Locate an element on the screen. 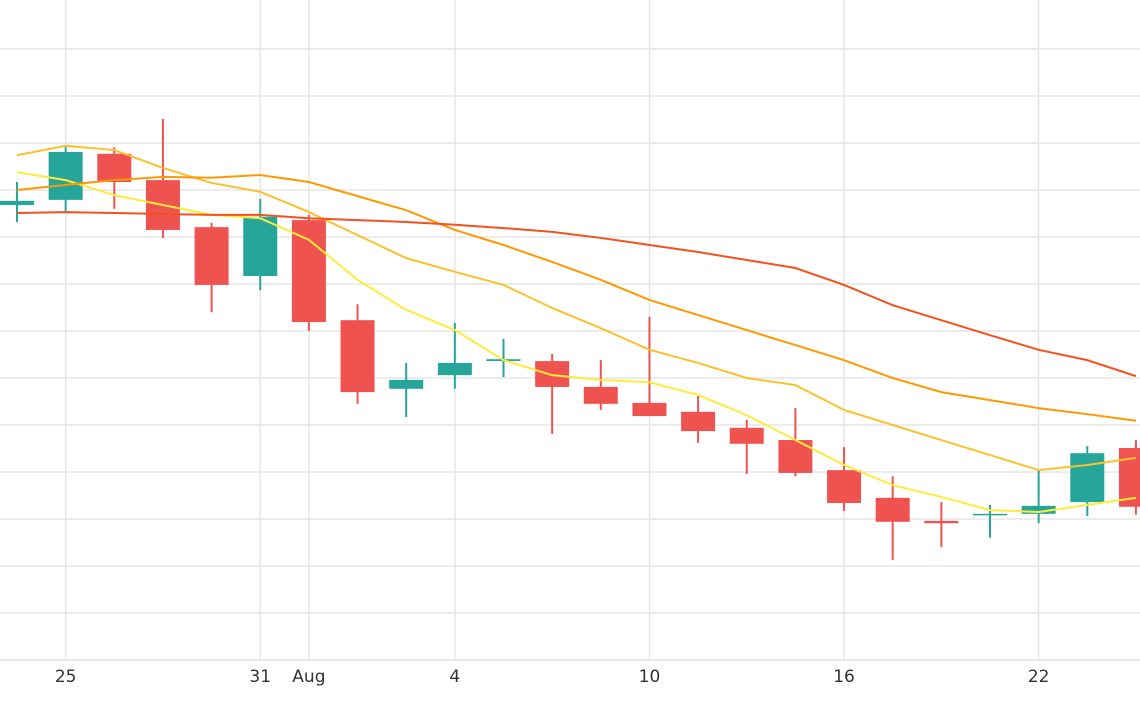 Image resolution: width=1140 pixels, height=710 pixels. x-tick-label: 31 is located at coordinates (260, 677).